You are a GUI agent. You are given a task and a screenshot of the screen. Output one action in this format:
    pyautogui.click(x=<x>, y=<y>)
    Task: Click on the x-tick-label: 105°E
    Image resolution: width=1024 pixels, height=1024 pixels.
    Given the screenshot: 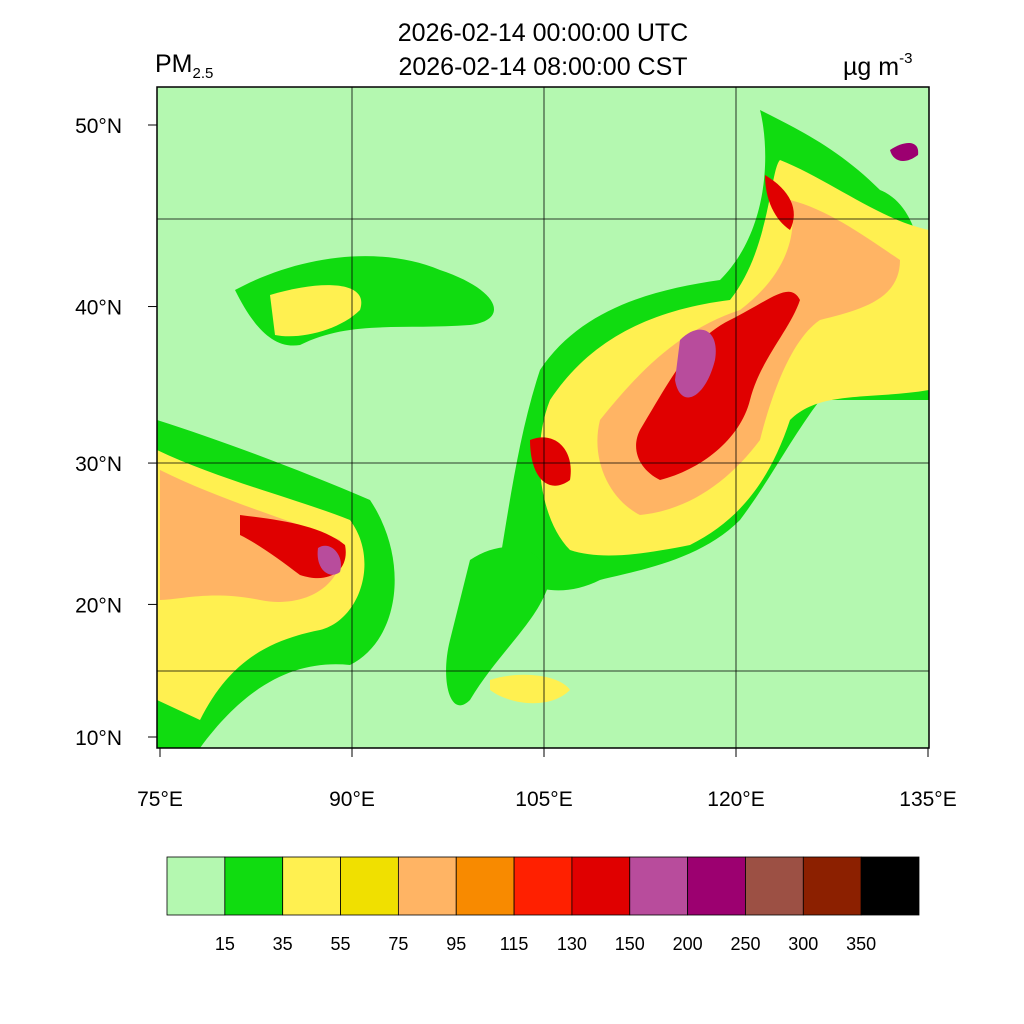 What is the action you would take?
    pyautogui.click(x=543, y=799)
    